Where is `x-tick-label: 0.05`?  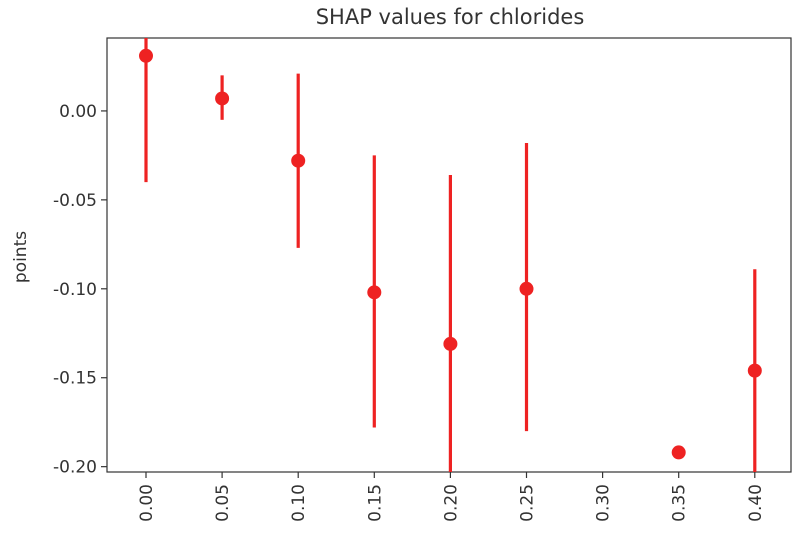 x-tick-label: 0.05 is located at coordinates (223, 503).